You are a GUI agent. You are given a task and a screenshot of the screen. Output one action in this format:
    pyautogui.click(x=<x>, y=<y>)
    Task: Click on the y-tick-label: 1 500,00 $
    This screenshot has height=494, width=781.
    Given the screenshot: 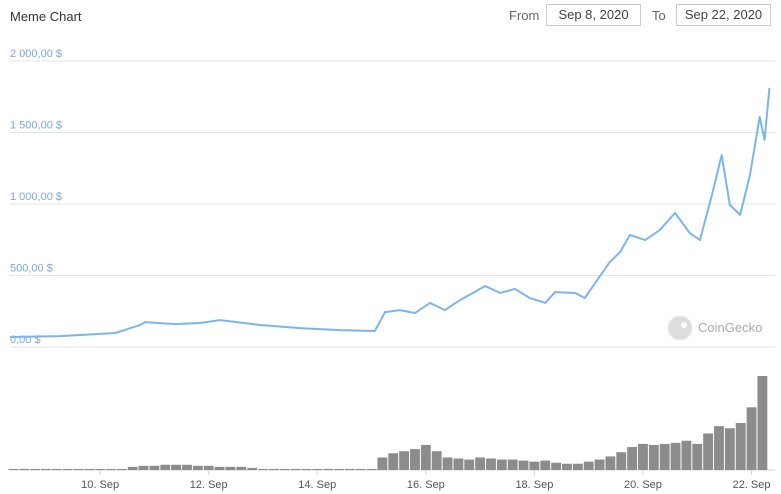 What is the action you would take?
    pyautogui.click(x=36, y=126)
    